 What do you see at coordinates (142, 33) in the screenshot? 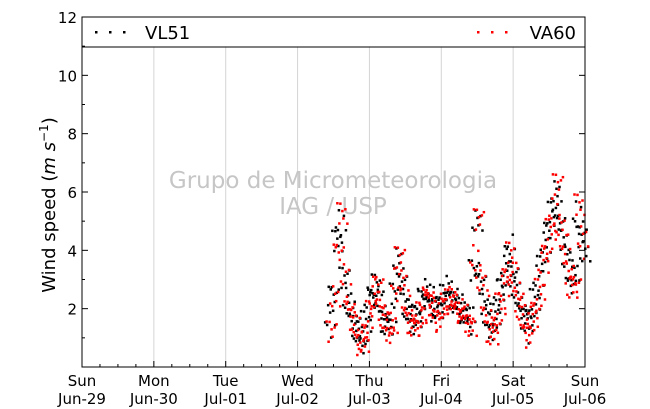
I see `legend-entry: VL51` at bounding box center [142, 33].